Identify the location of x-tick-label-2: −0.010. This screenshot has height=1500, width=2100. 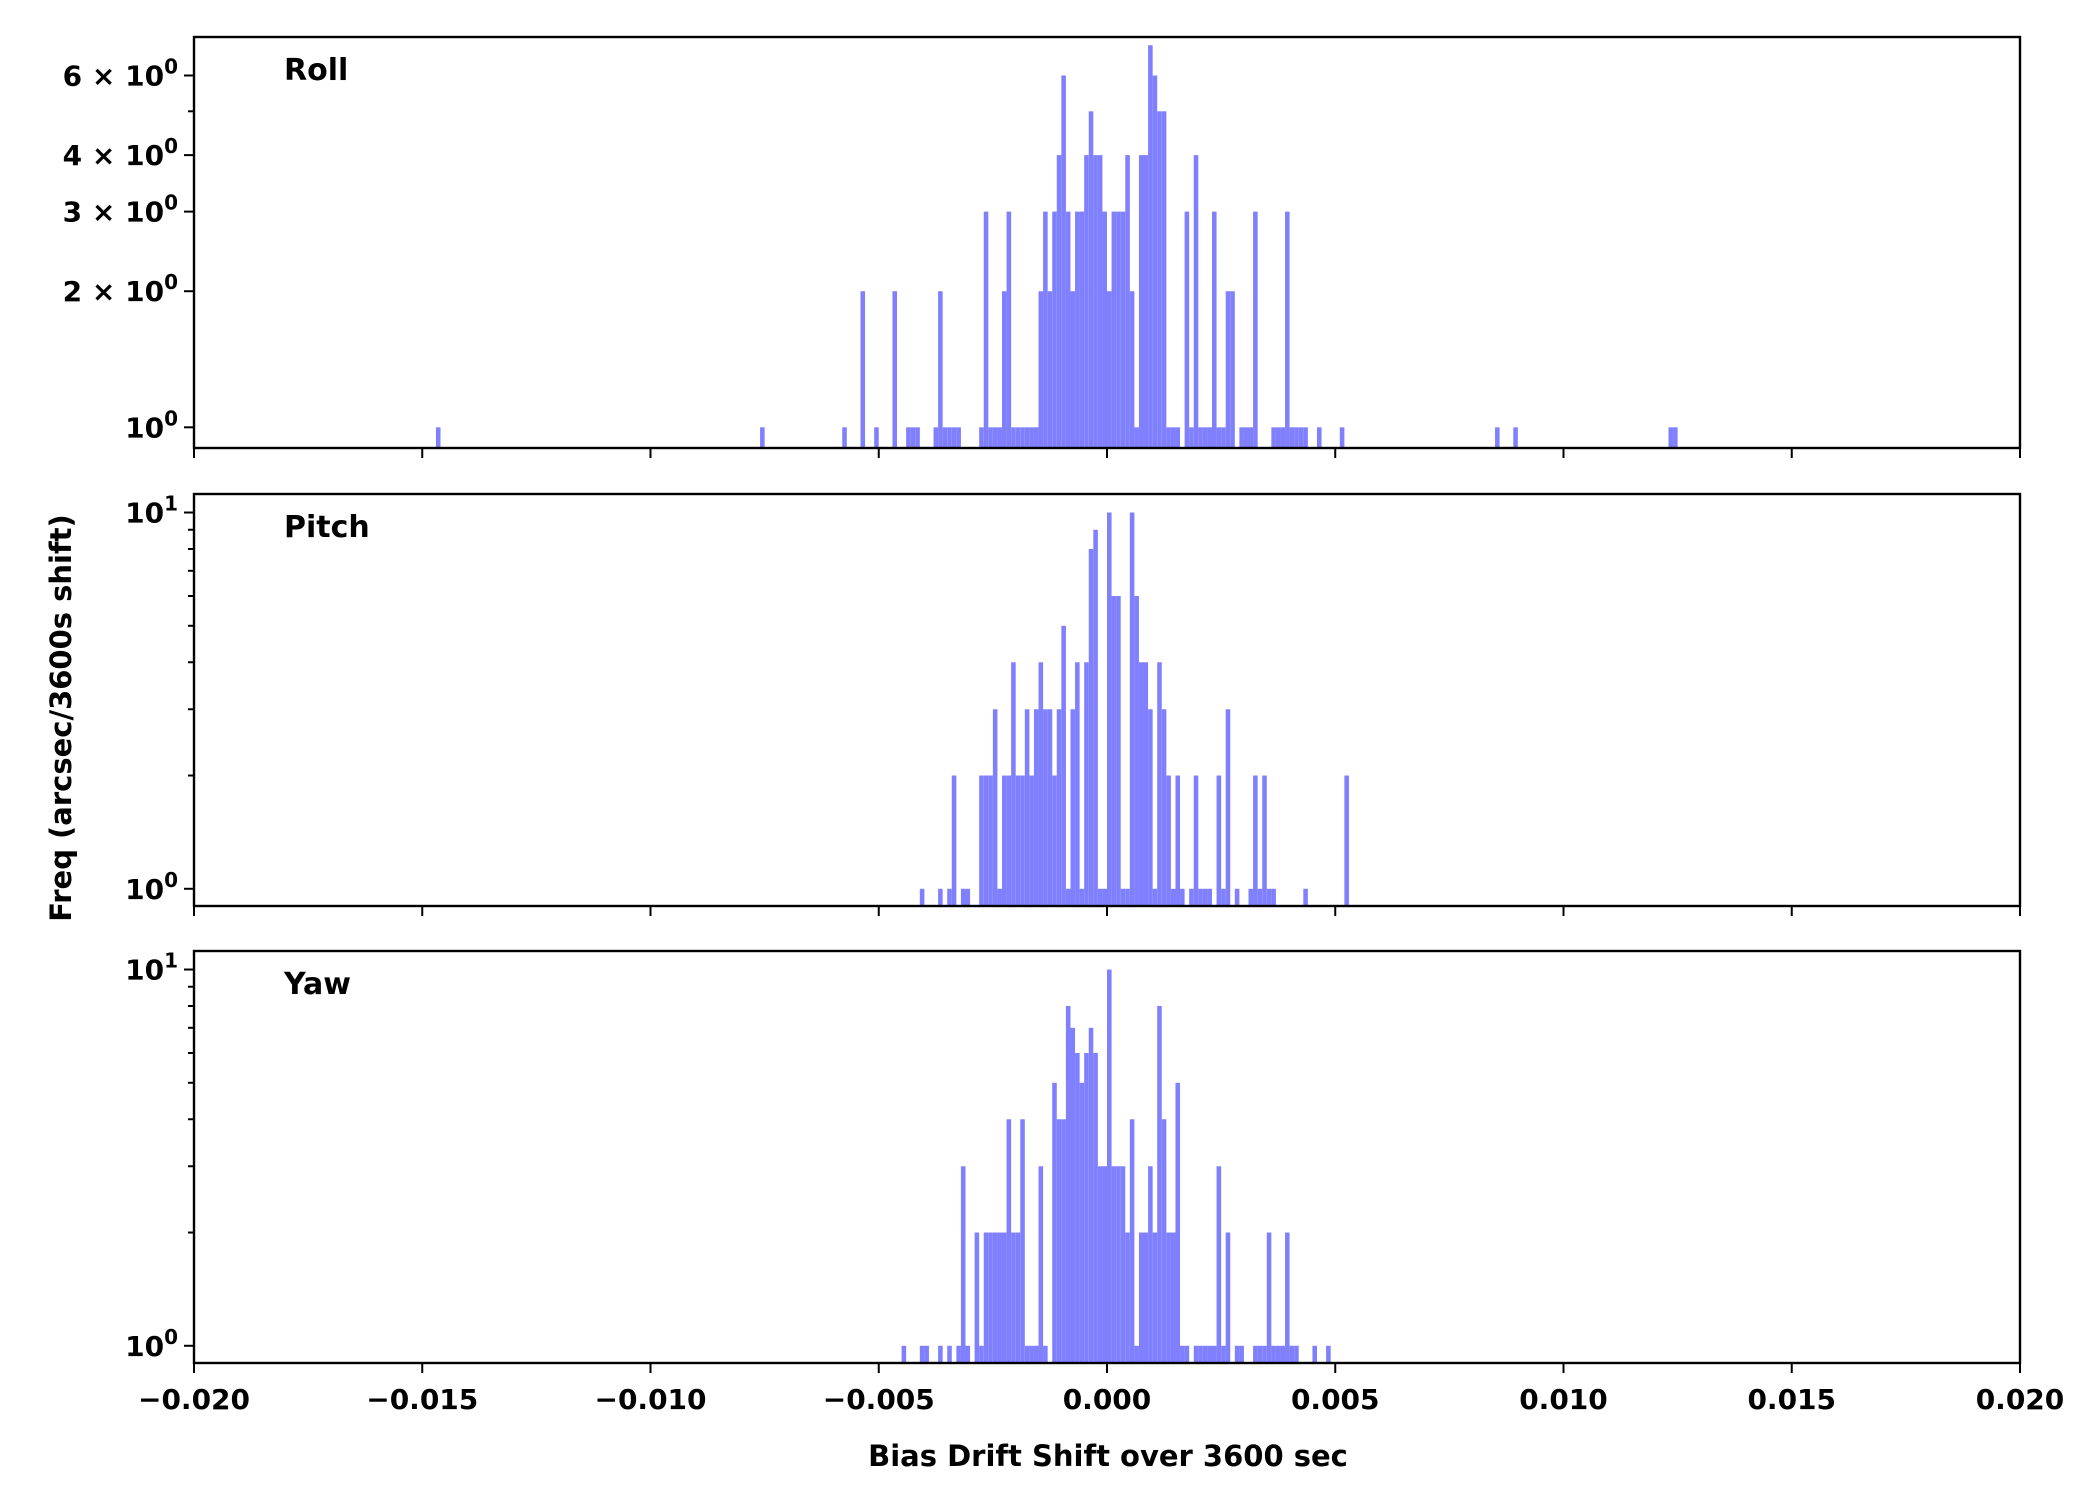
(650, 1399).